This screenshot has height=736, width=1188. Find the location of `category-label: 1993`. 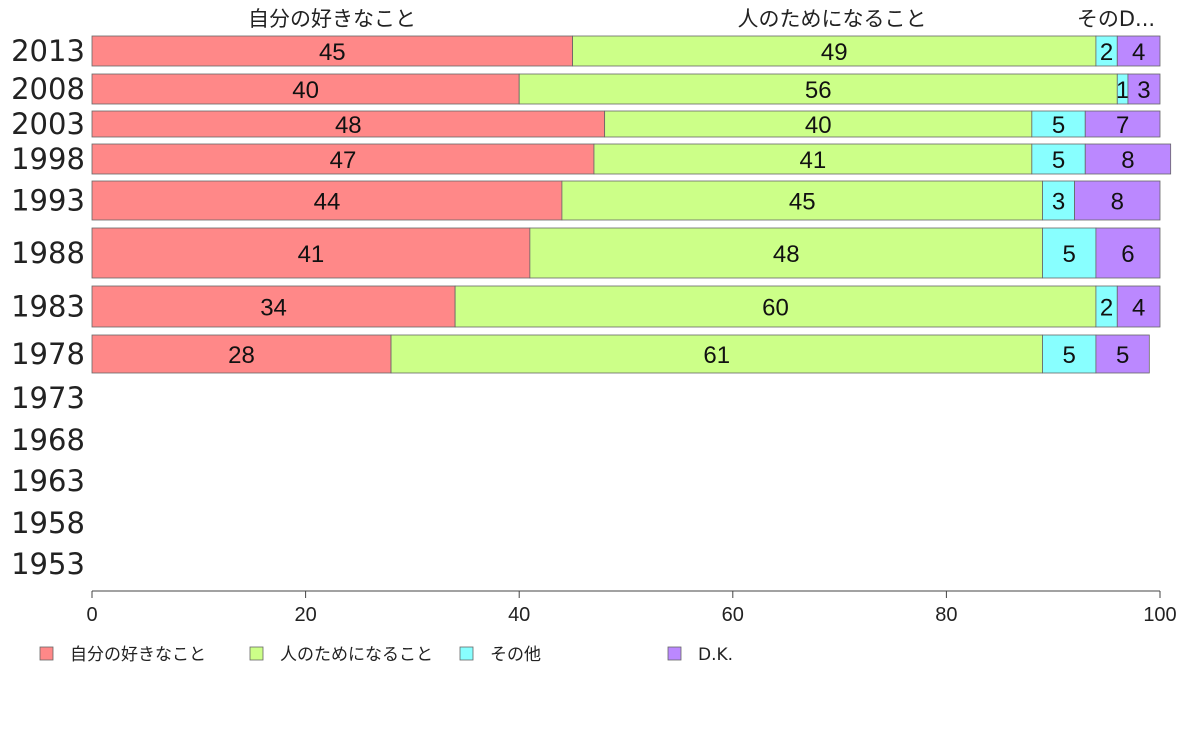

category-label: 1993 is located at coordinates (48, 201).